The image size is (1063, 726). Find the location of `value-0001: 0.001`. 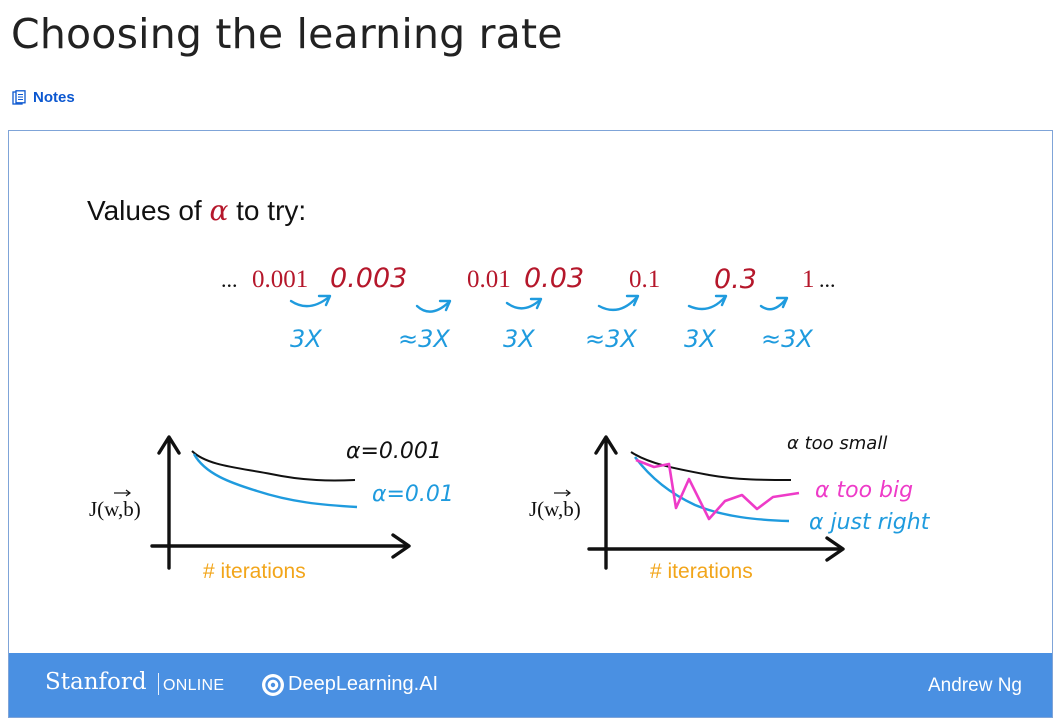

value-0001: 0.001 is located at coordinates (280, 279).